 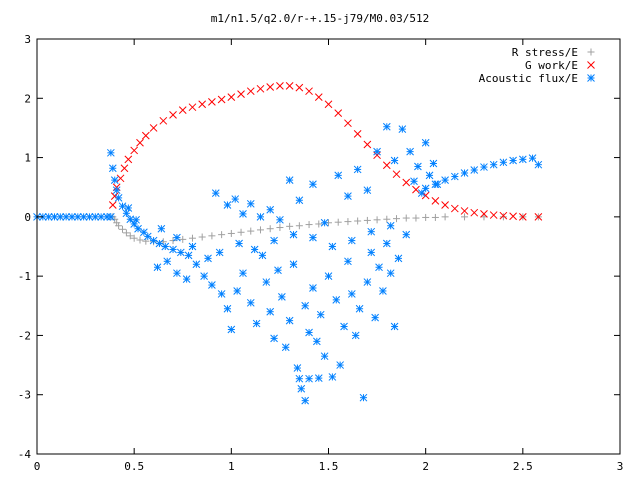 I want to click on x-tick-label: 0.5, so click(x=134, y=466).